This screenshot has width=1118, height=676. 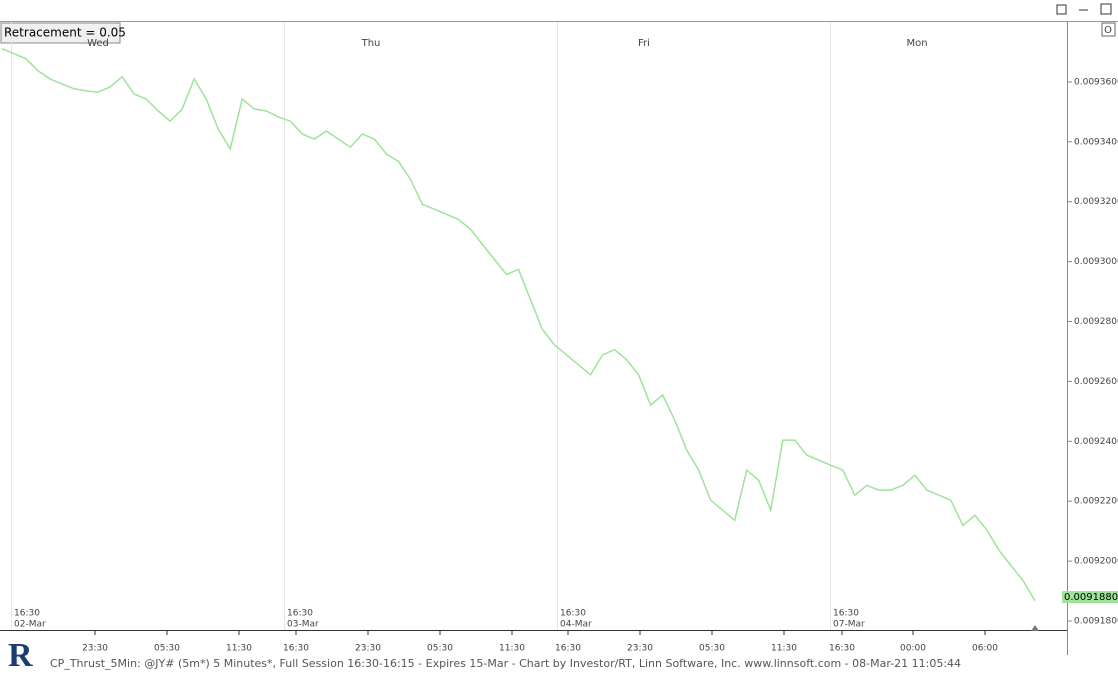 I want to click on logo-letter: R, so click(x=20, y=654).